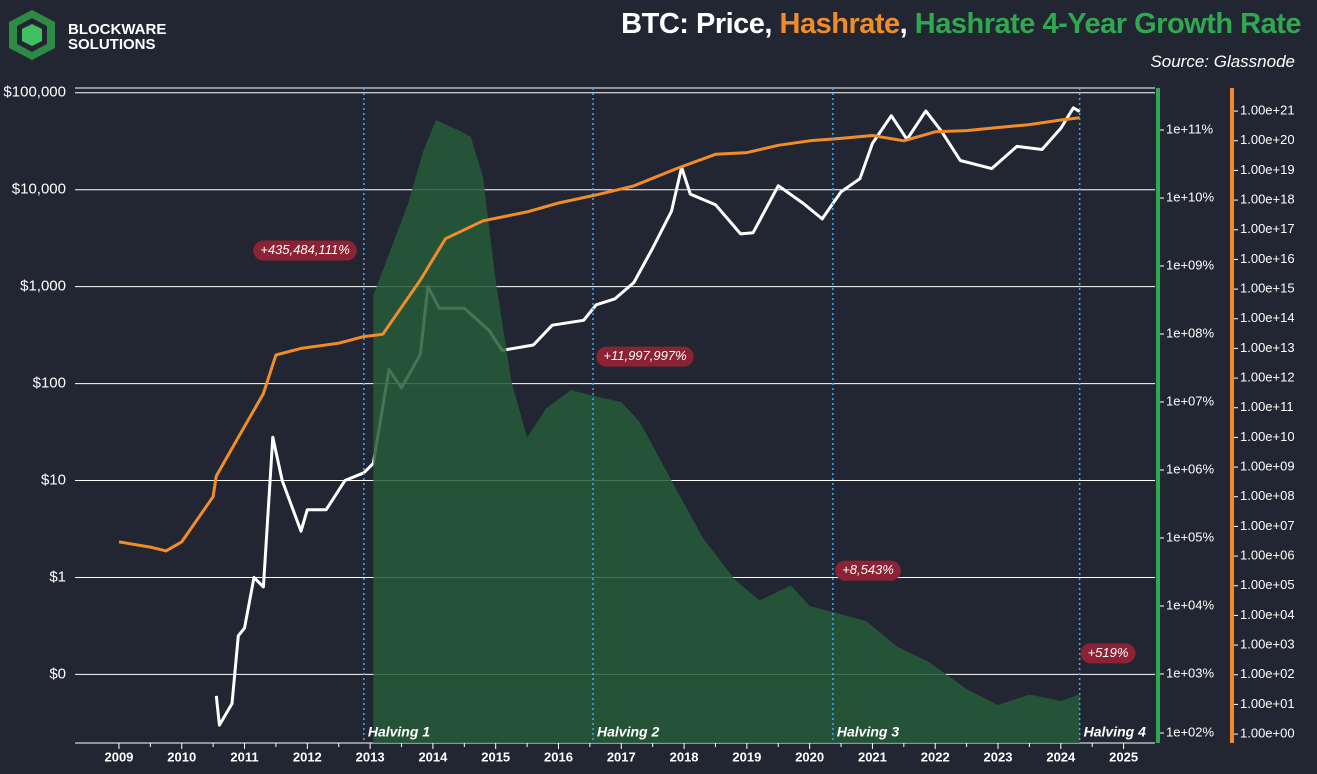 Image resolution: width=1317 pixels, height=774 pixels. Describe the element at coordinates (1267, 673) in the screenshot. I see `y3-tick-label: 1.00e+02` at that location.